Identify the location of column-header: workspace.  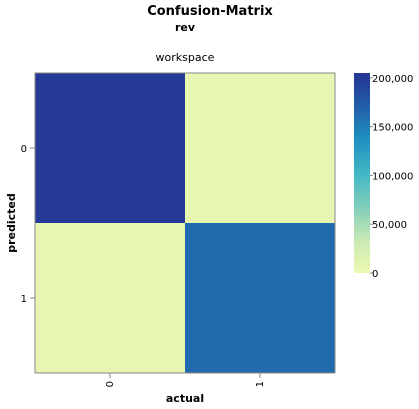
(185, 57).